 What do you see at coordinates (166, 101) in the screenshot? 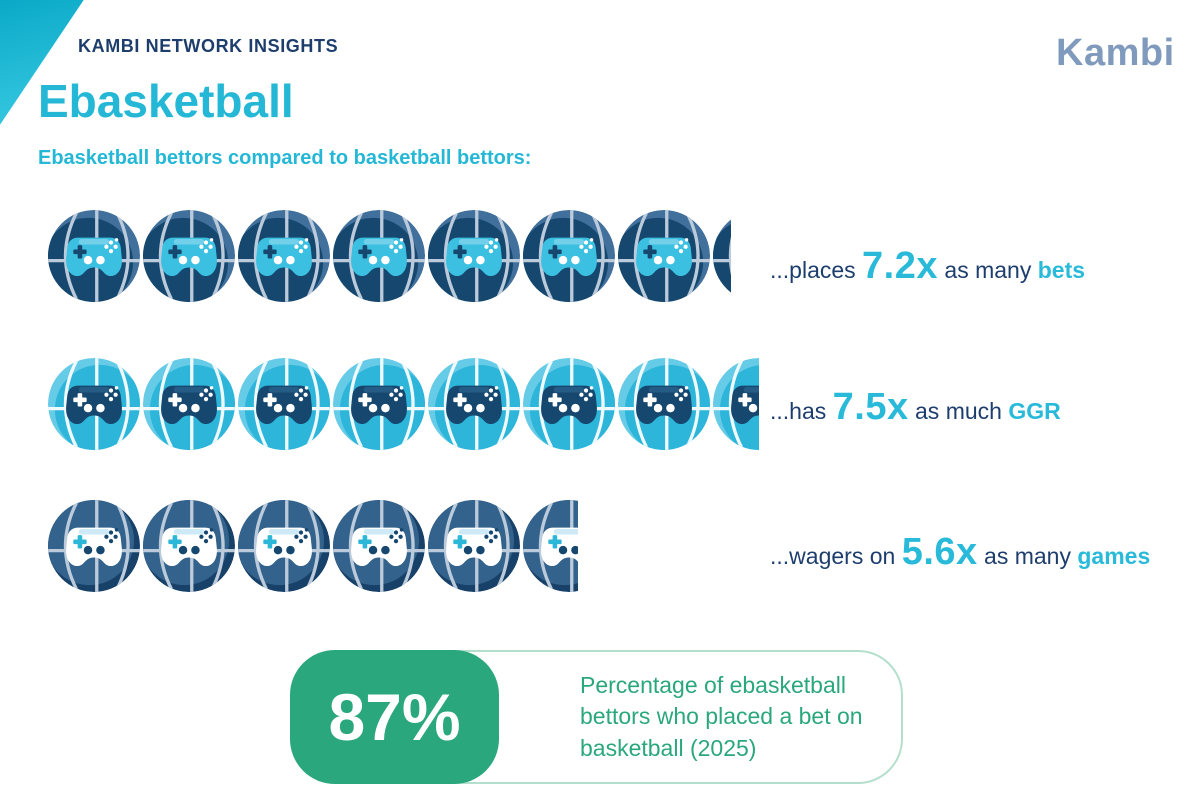
I see `page-title: Ebasketball` at bounding box center [166, 101].